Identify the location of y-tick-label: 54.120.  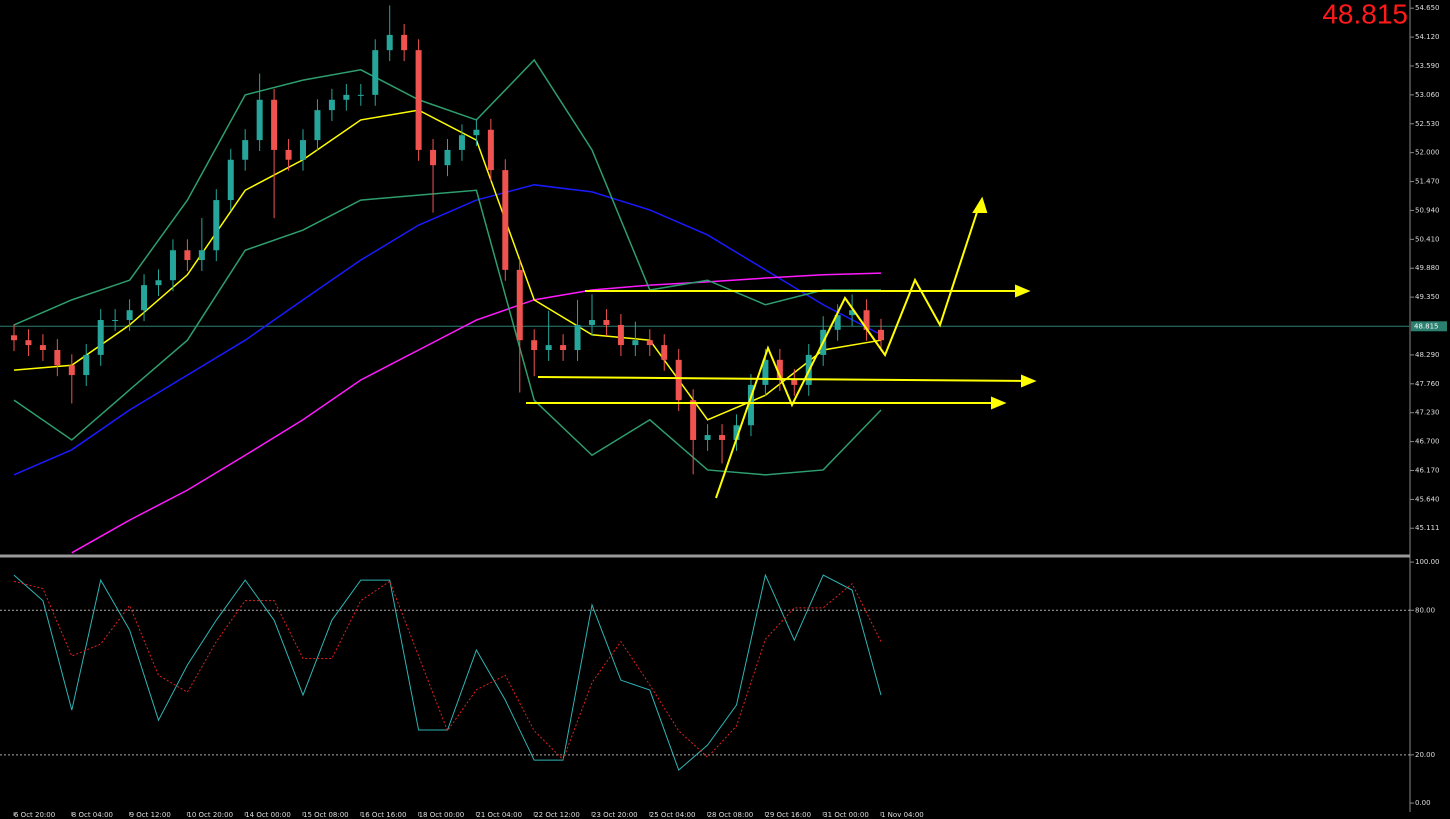
(1427, 37).